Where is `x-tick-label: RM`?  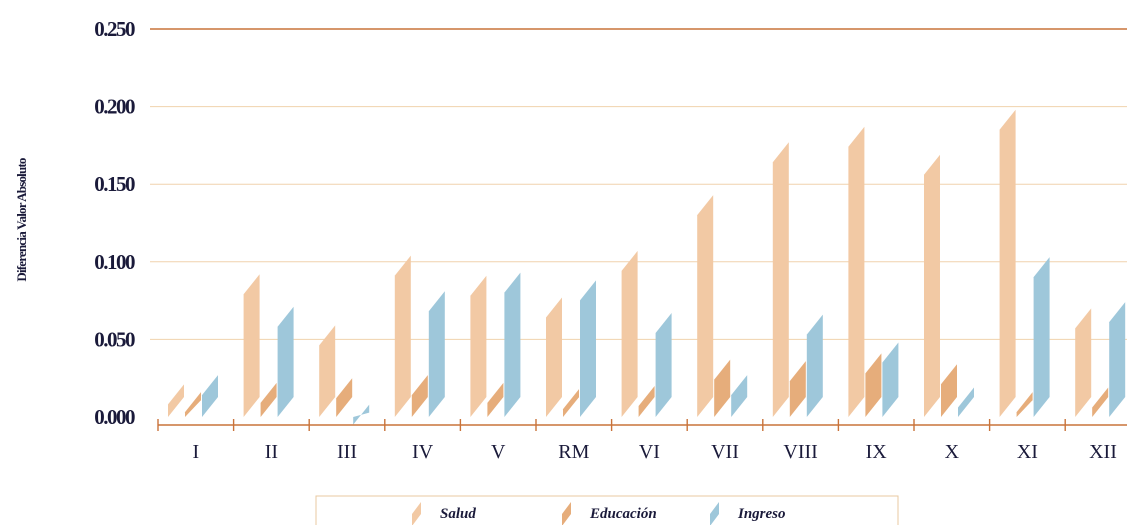
x-tick-label: RM is located at coordinates (573, 452).